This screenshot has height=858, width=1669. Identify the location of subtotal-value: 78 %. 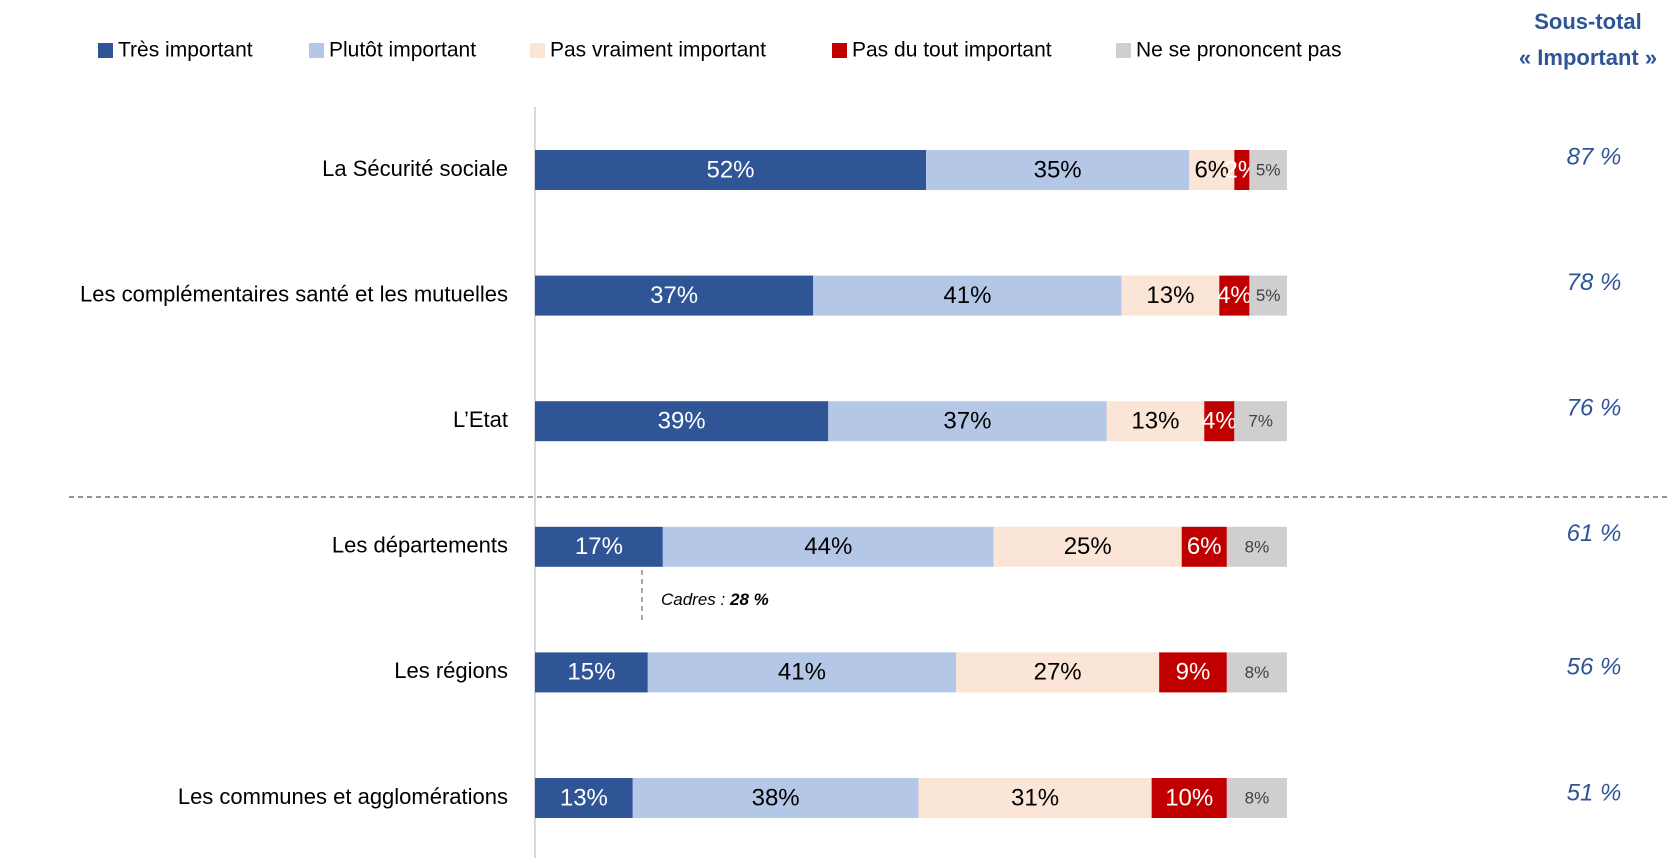
(1594, 282).